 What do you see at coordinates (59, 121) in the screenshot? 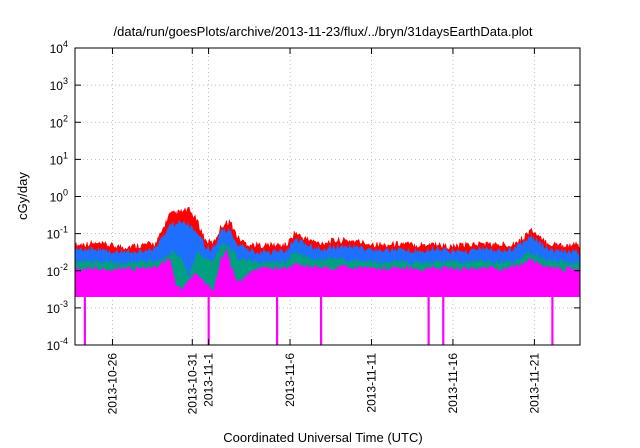
I see `y-tick-label: 10²` at bounding box center [59, 121].